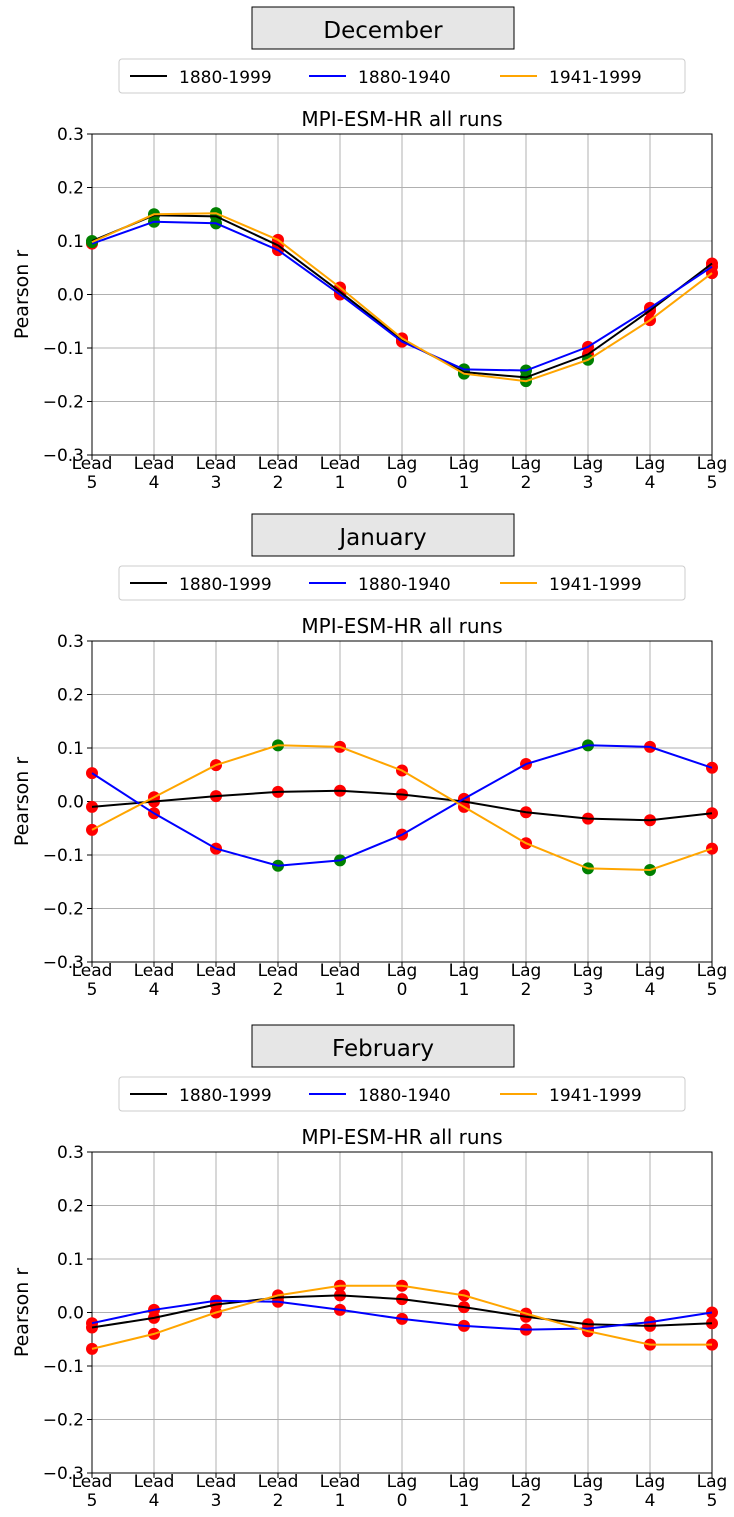  What do you see at coordinates (63, 403) in the screenshot?
I see `y-tick-label: −0.2` at bounding box center [63, 403].